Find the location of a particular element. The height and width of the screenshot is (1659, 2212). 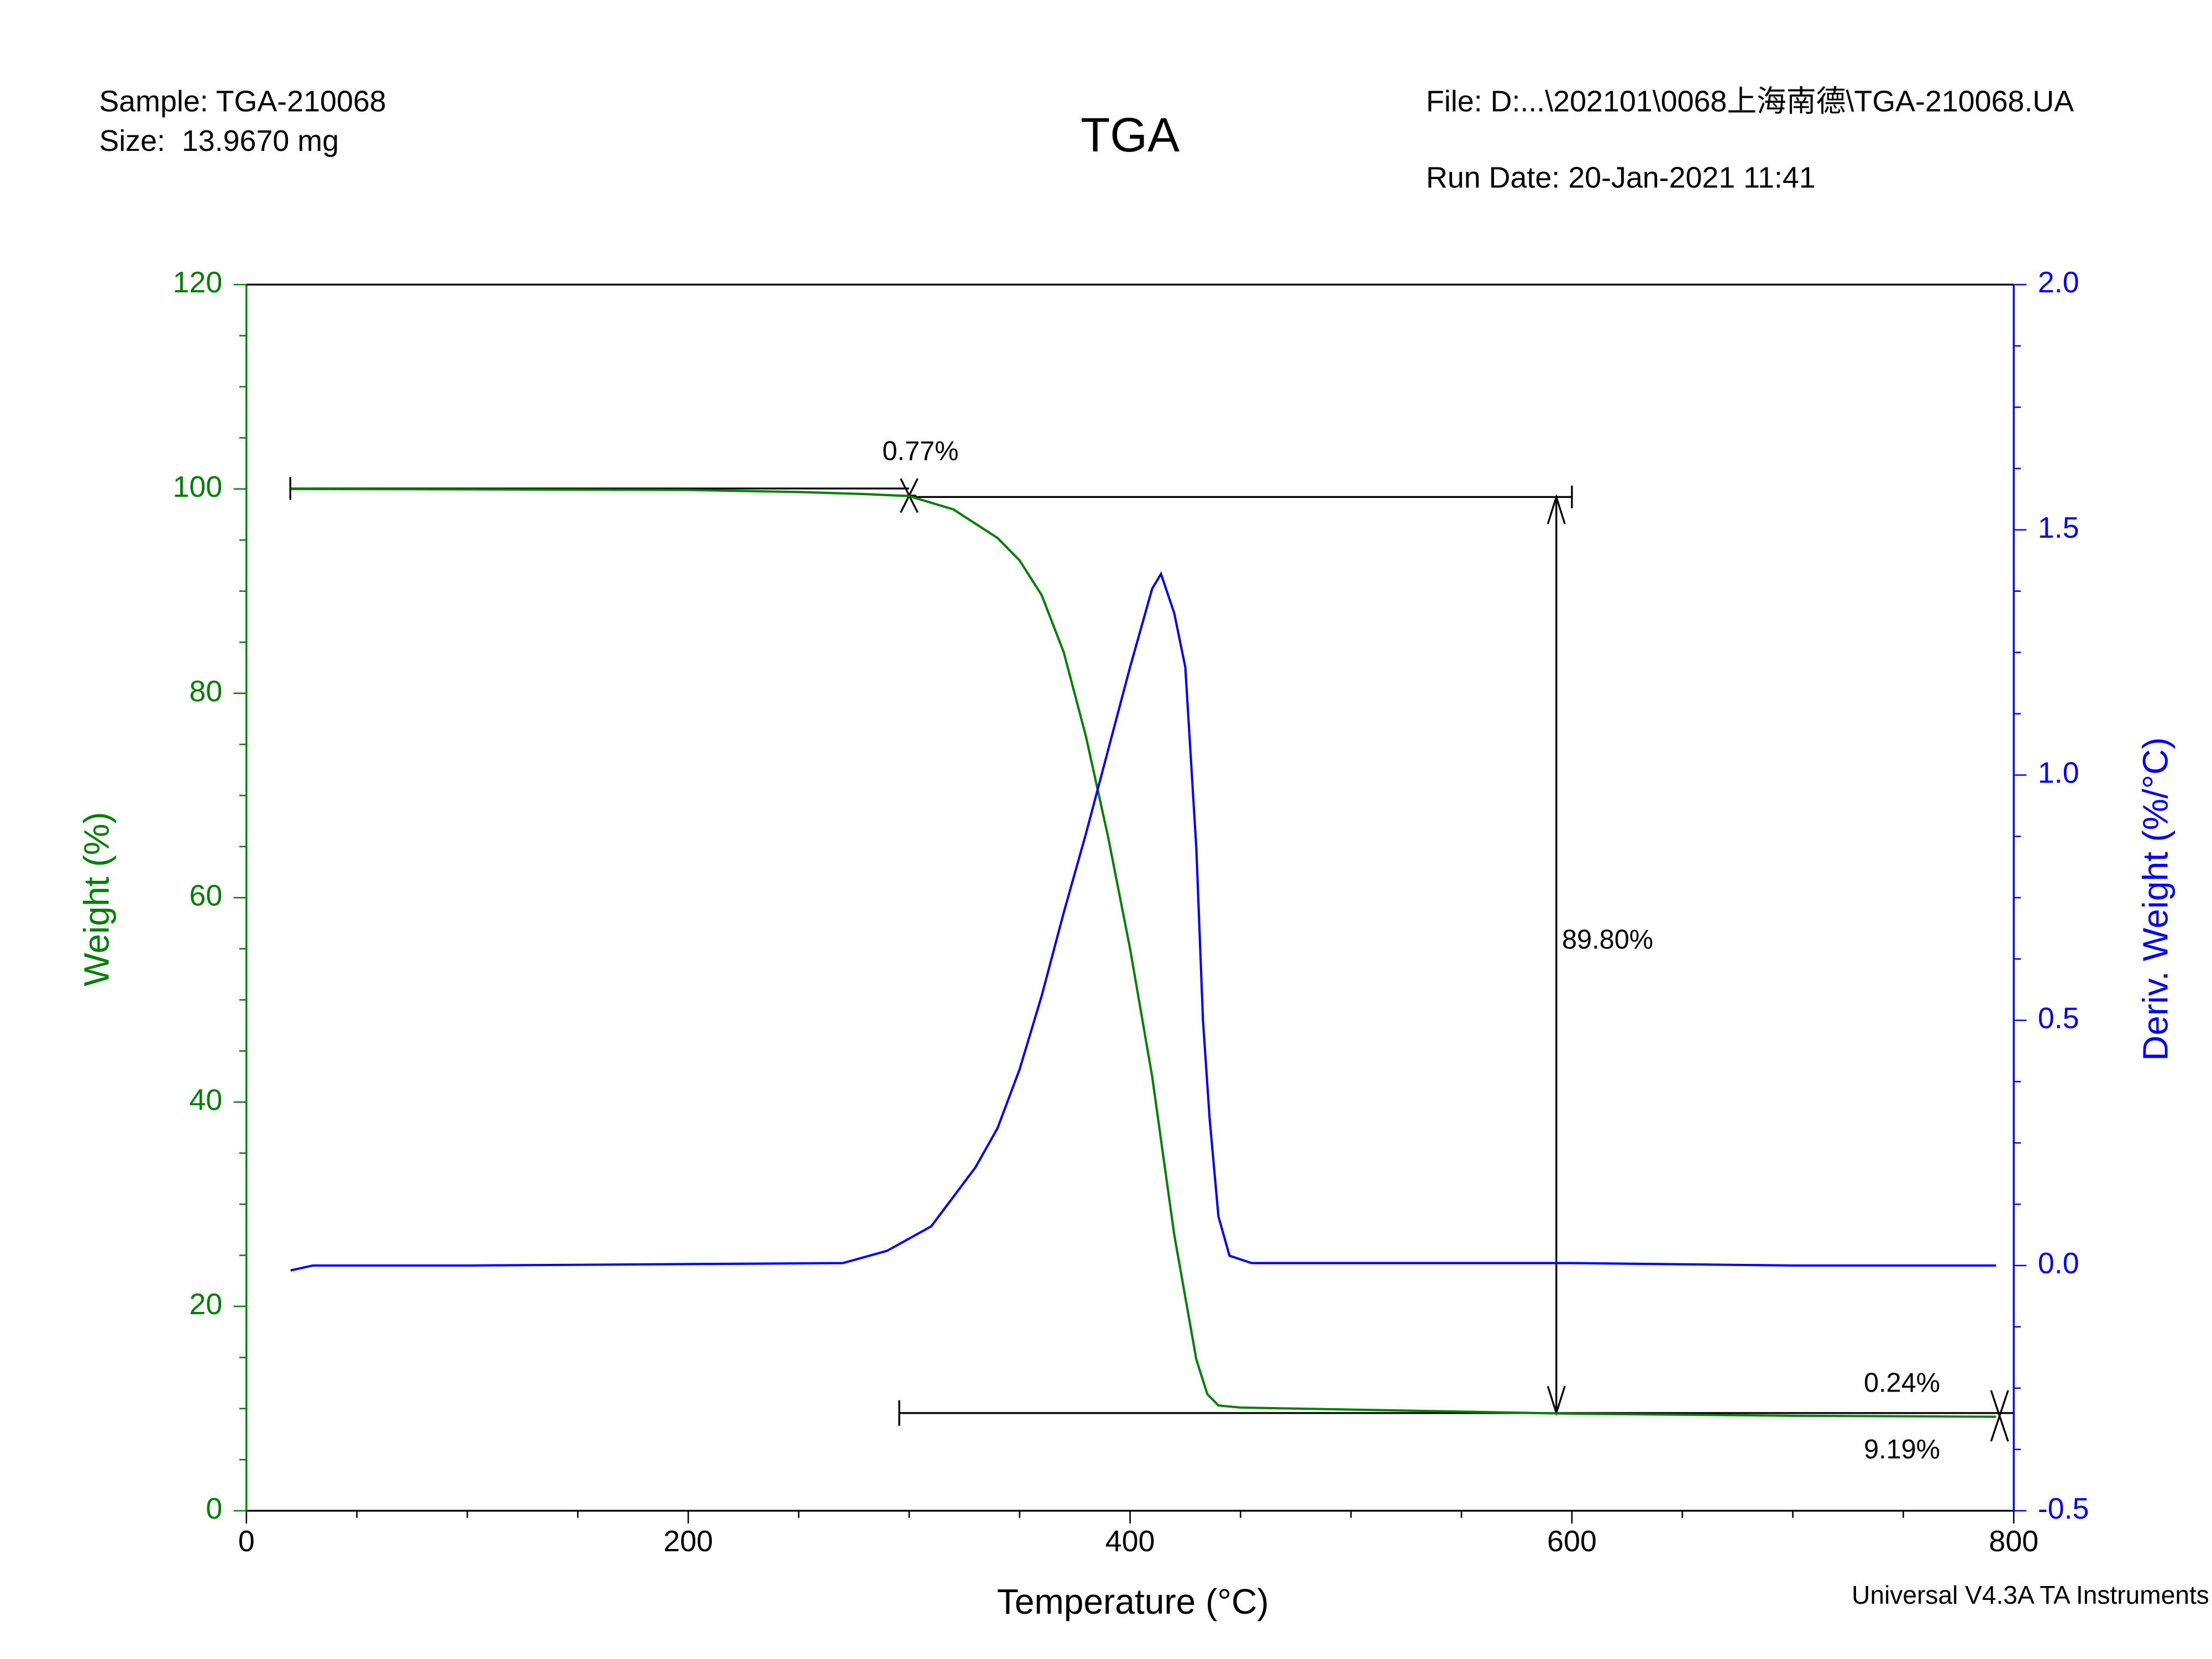

x-tick-label: 200 is located at coordinates (688, 1541).